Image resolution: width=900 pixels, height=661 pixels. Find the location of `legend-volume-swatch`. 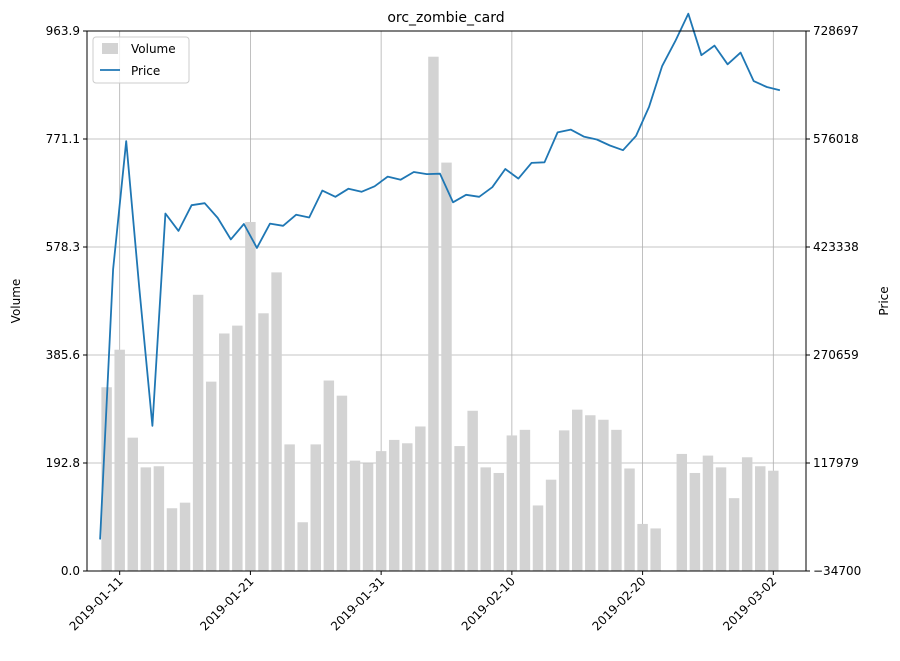

legend-volume-swatch is located at coordinates (110, 48).